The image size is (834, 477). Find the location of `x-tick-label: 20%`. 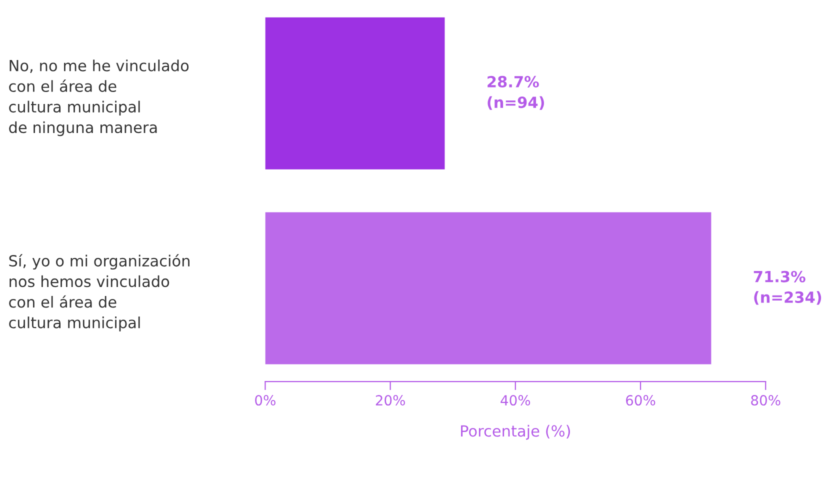

x-tick-label: 20% is located at coordinates (390, 400).